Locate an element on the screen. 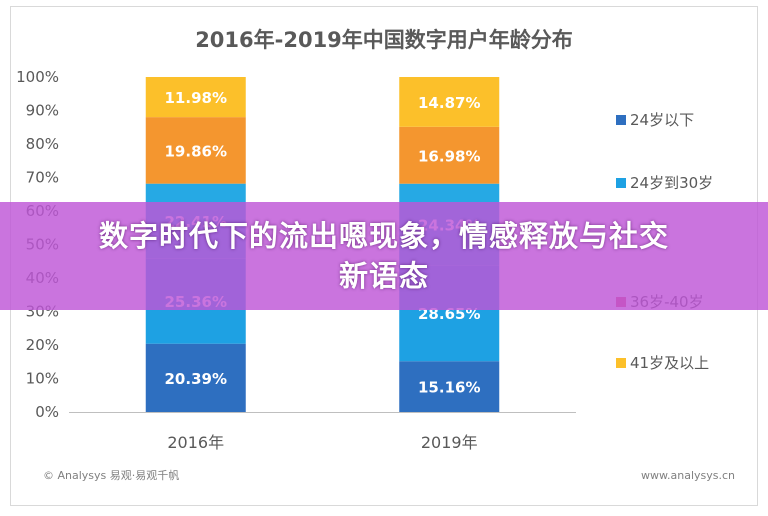  y-tick-label: 10% is located at coordinates (42, 379).